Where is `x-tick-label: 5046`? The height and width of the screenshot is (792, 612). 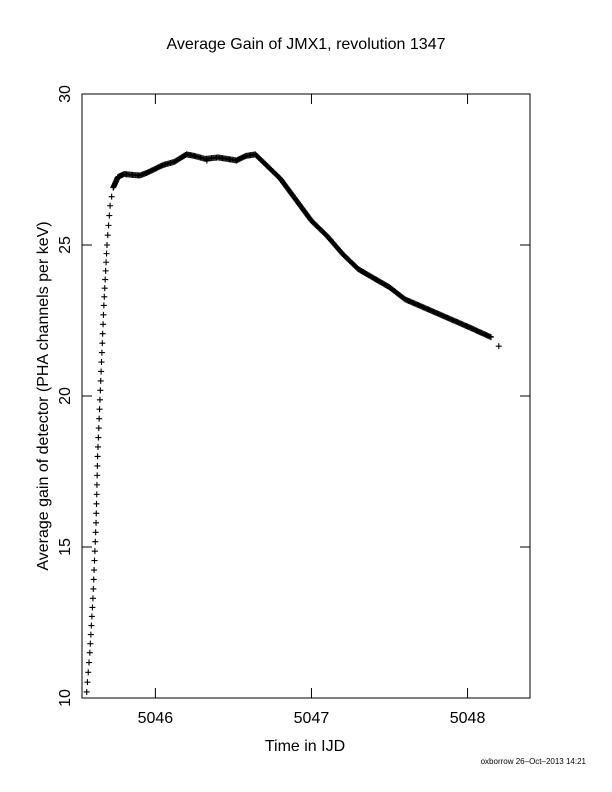
x-tick-label: 5046 is located at coordinates (156, 718).